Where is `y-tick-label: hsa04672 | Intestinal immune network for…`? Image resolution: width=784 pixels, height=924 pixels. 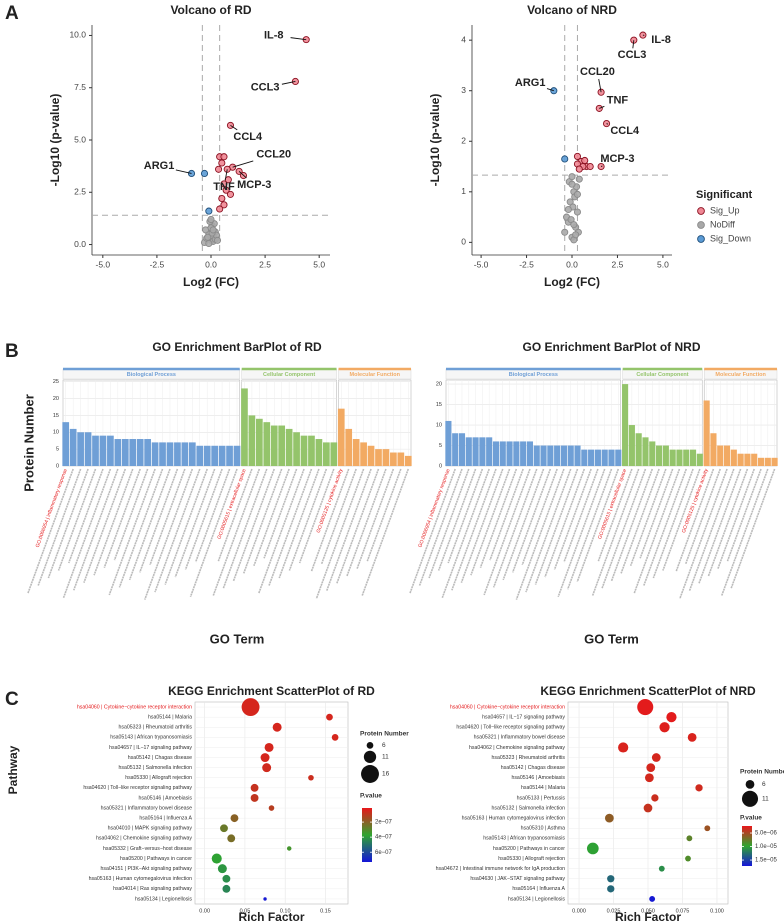 y-tick-label: hsa04672 | Intestinal immune network for… is located at coordinates (500, 869).